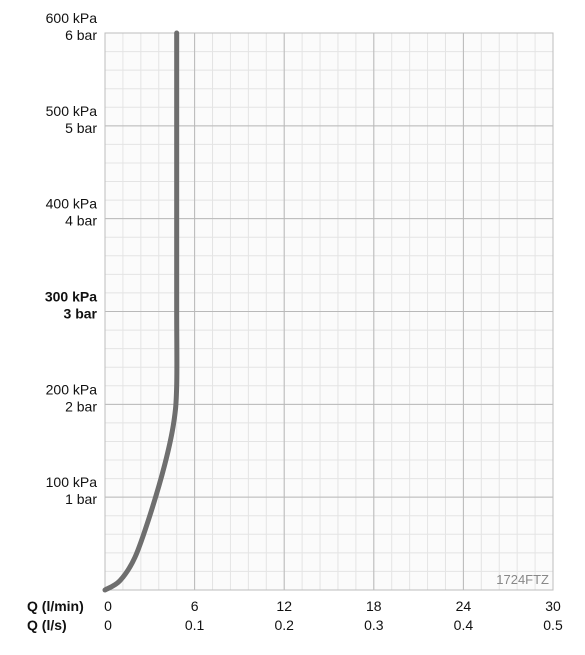  I want to click on series-line, so click(141, 311).